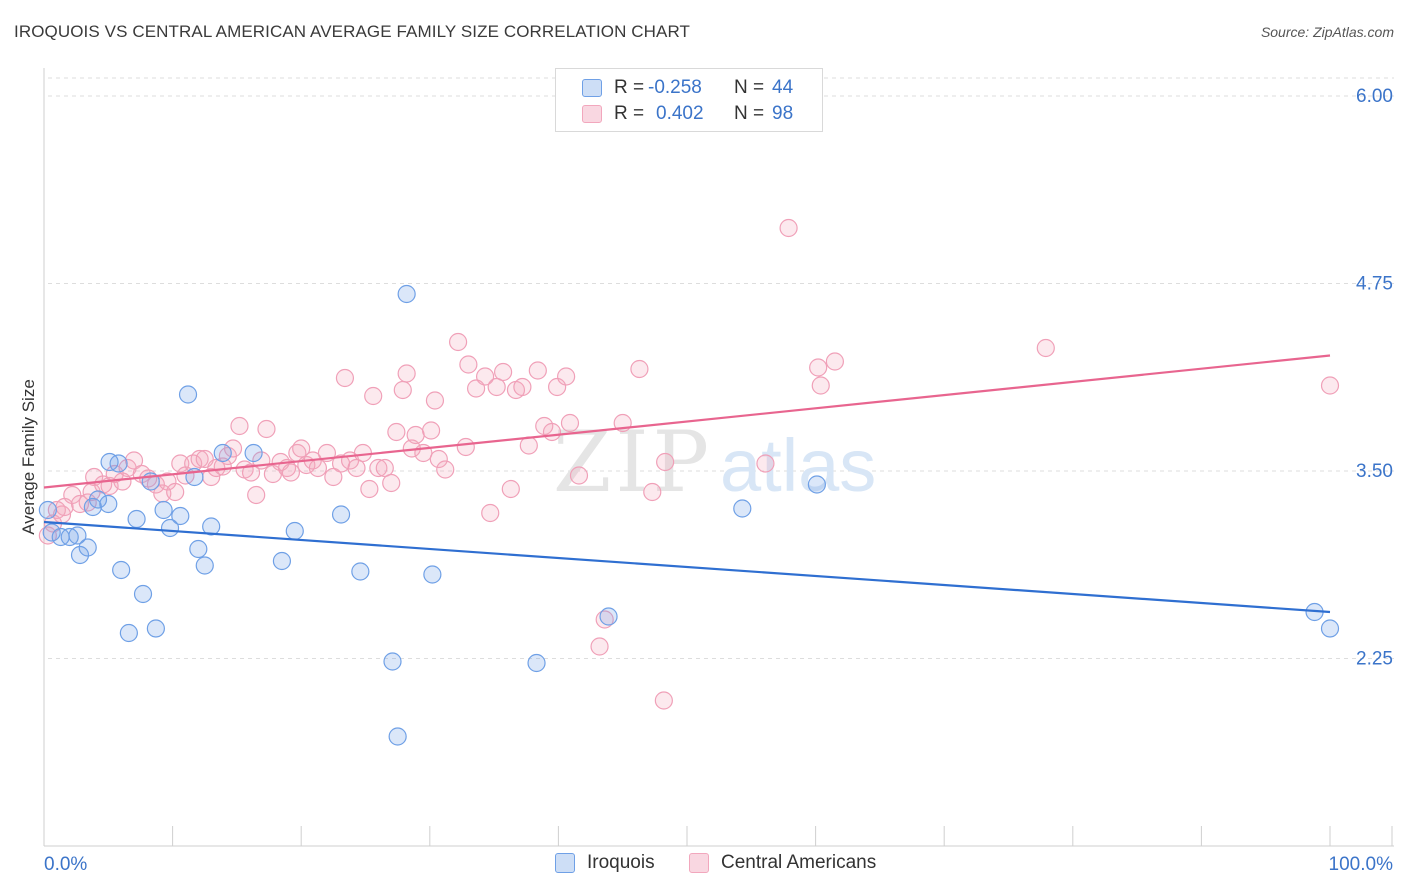 The height and width of the screenshot is (892, 1406). Describe the element at coordinates (565, 863) in the screenshot. I see `series-swatch-iroquois` at that location.